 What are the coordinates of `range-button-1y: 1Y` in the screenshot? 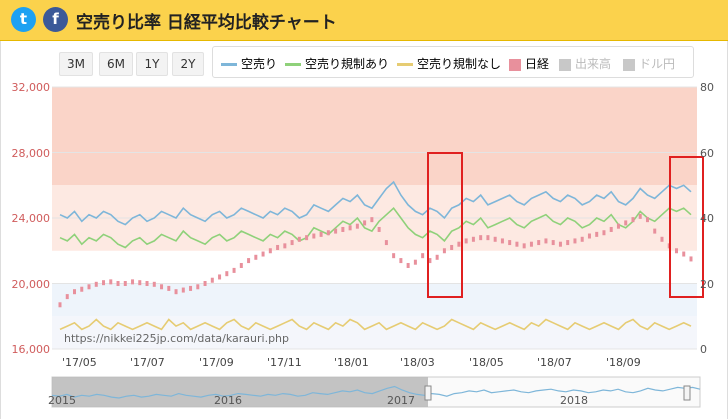 It's located at (152, 64).